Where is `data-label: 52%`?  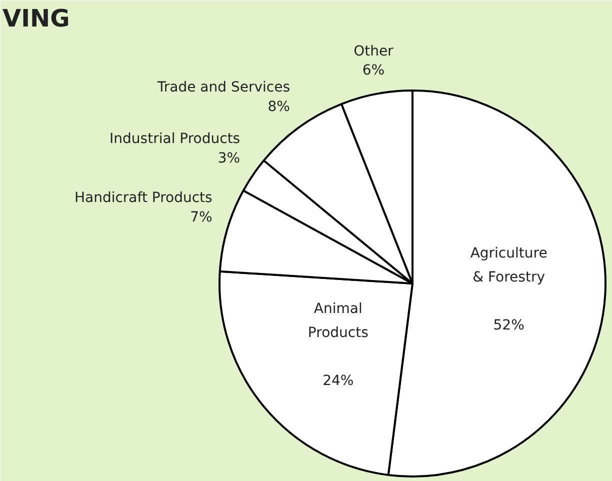 data-label: 52% is located at coordinates (508, 326).